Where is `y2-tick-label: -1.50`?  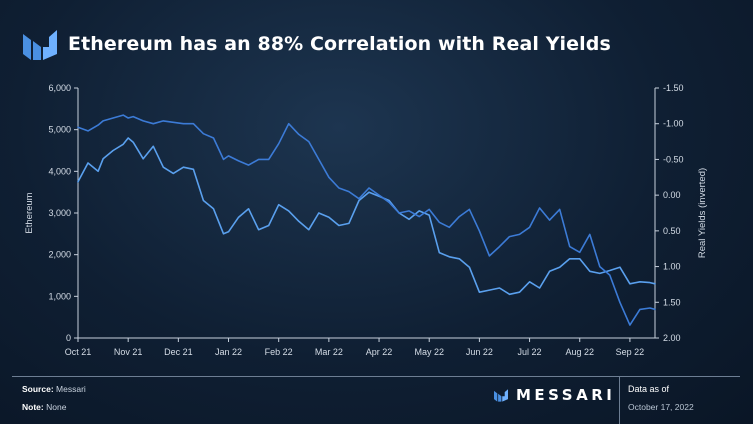
y2-tick-label: -1.50 is located at coordinates (673, 88).